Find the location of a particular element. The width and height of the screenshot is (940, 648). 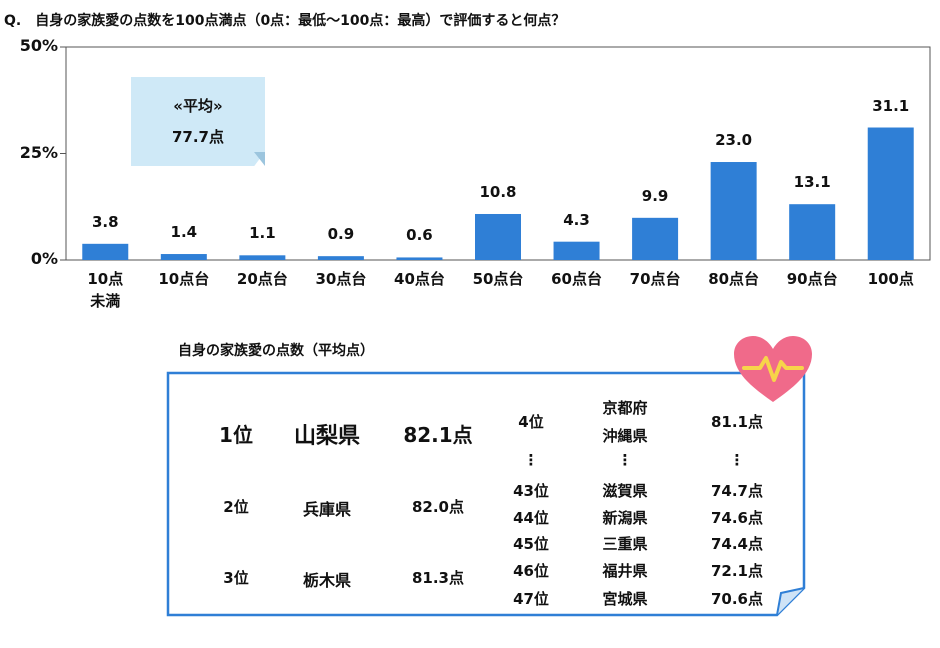

average-heading: «平均» is located at coordinates (198, 106).